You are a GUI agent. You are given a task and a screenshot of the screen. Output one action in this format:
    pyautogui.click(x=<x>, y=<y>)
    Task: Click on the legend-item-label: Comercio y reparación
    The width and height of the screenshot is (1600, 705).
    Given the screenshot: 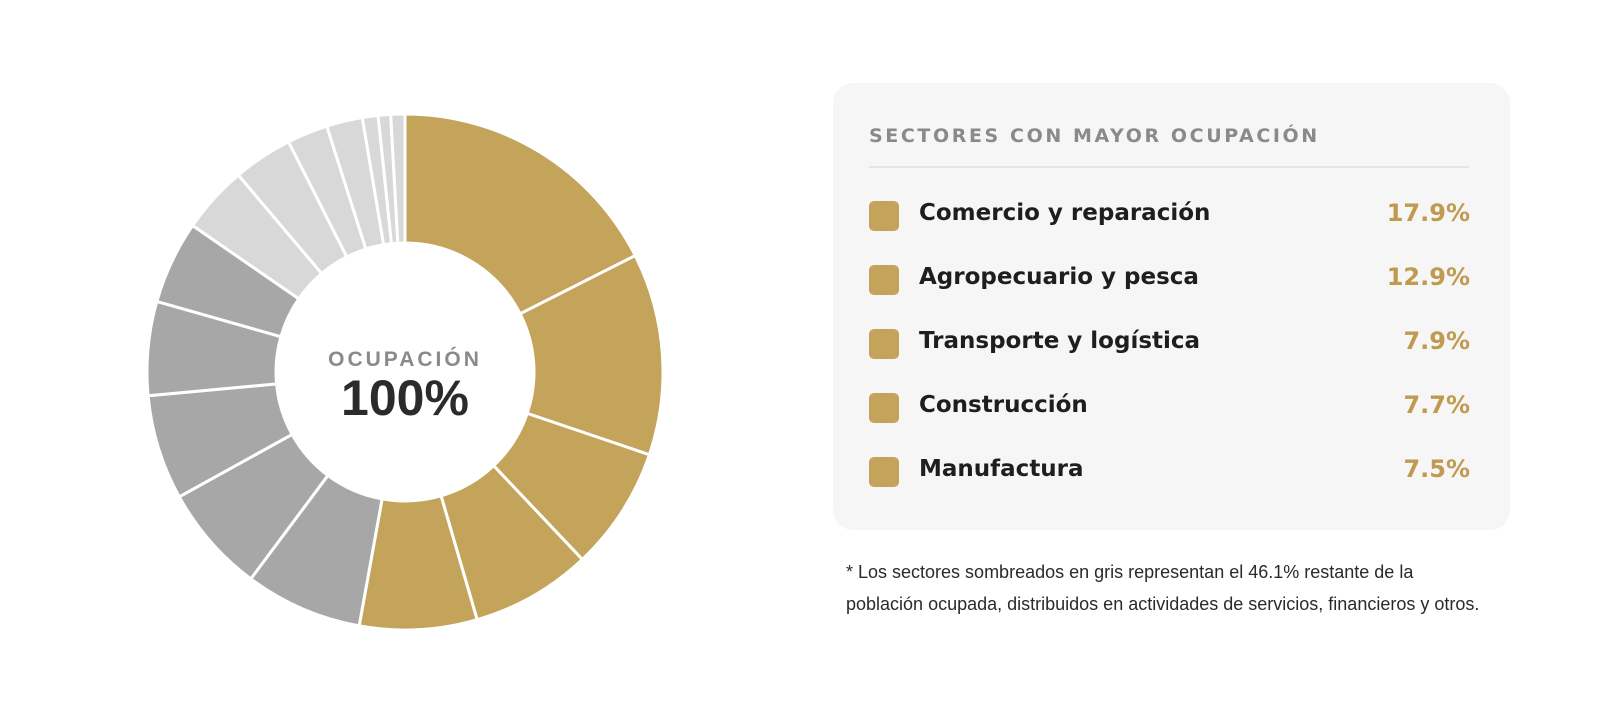 What is the action you would take?
    pyautogui.click(x=1065, y=213)
    